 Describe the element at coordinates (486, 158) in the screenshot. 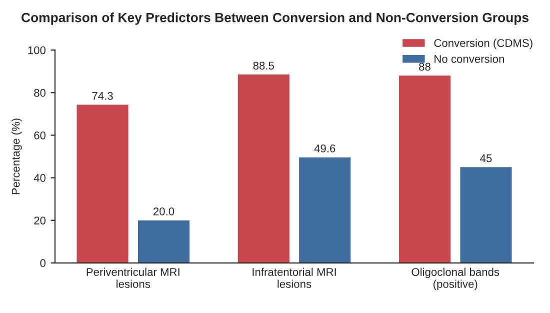

I see `data-label: 45` at that location.